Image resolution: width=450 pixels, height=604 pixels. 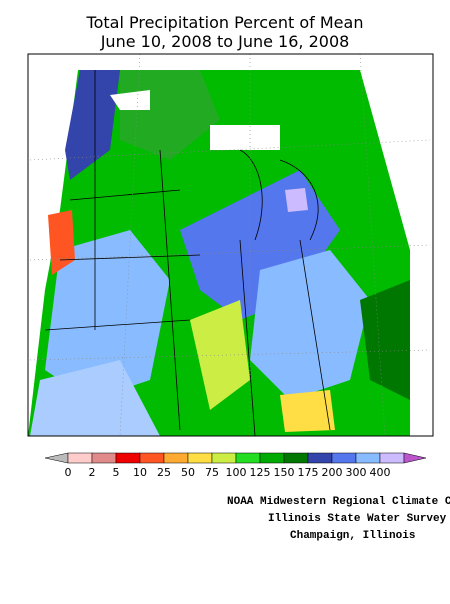 I want to click on legend-label: 10, so click(x=140, y=472).